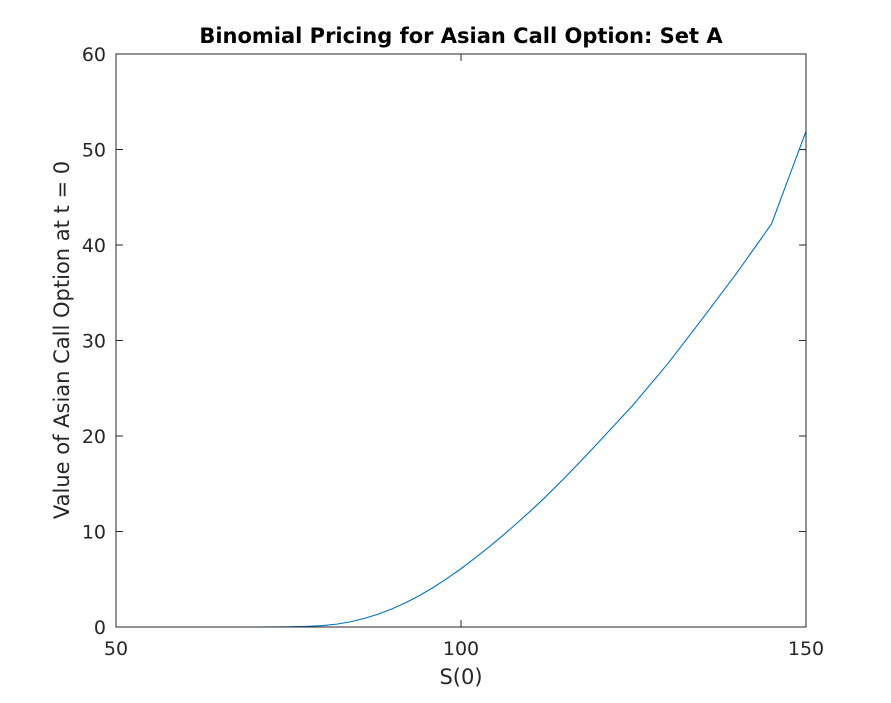 This screenshot has width=891, height=703. Describe the element at coordinates (94, 342) in the screenshot. I see `y-tick-label: 30` at that location.